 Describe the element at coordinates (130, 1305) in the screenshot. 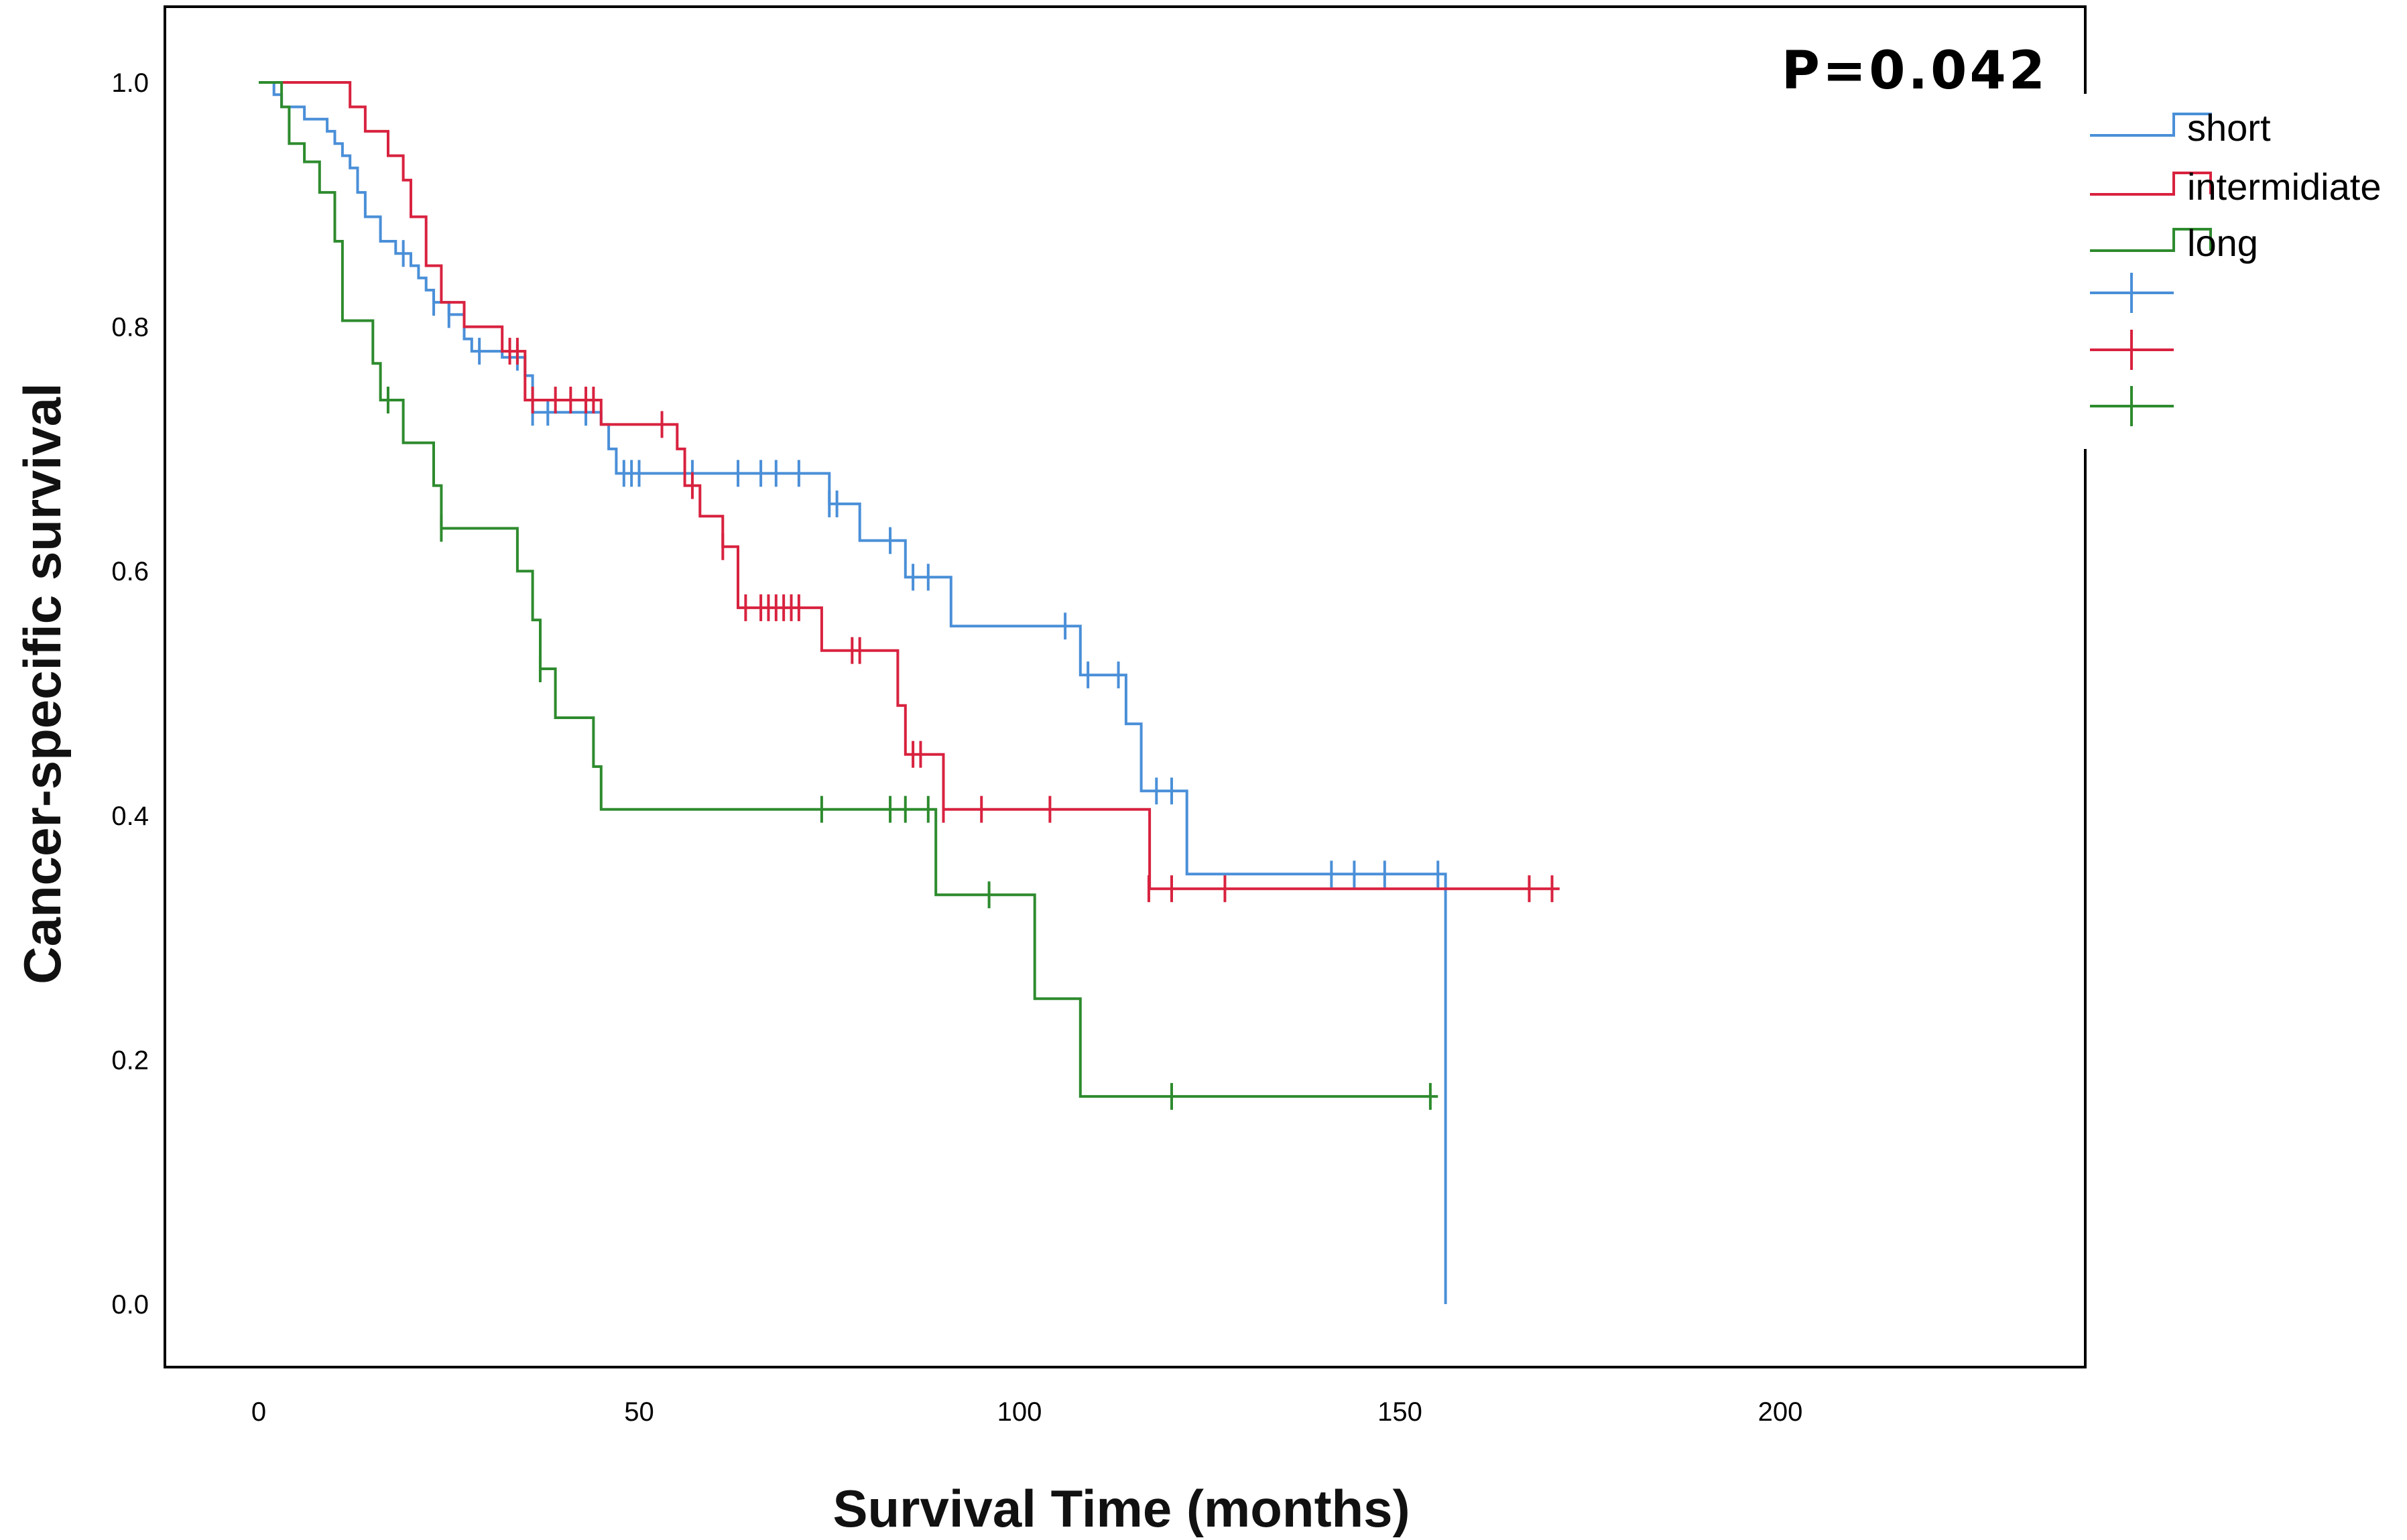

I see `y-tick-label: 0.0` at that location.